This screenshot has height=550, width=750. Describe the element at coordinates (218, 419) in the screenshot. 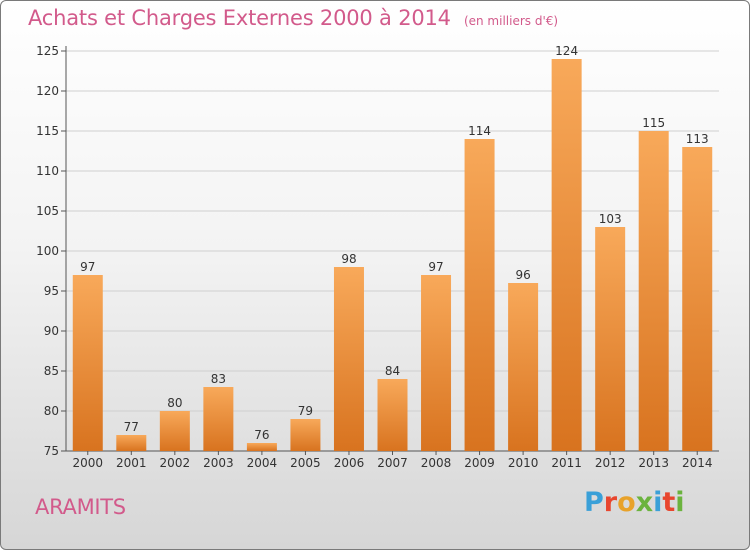

I see `bar-2003` at that location.